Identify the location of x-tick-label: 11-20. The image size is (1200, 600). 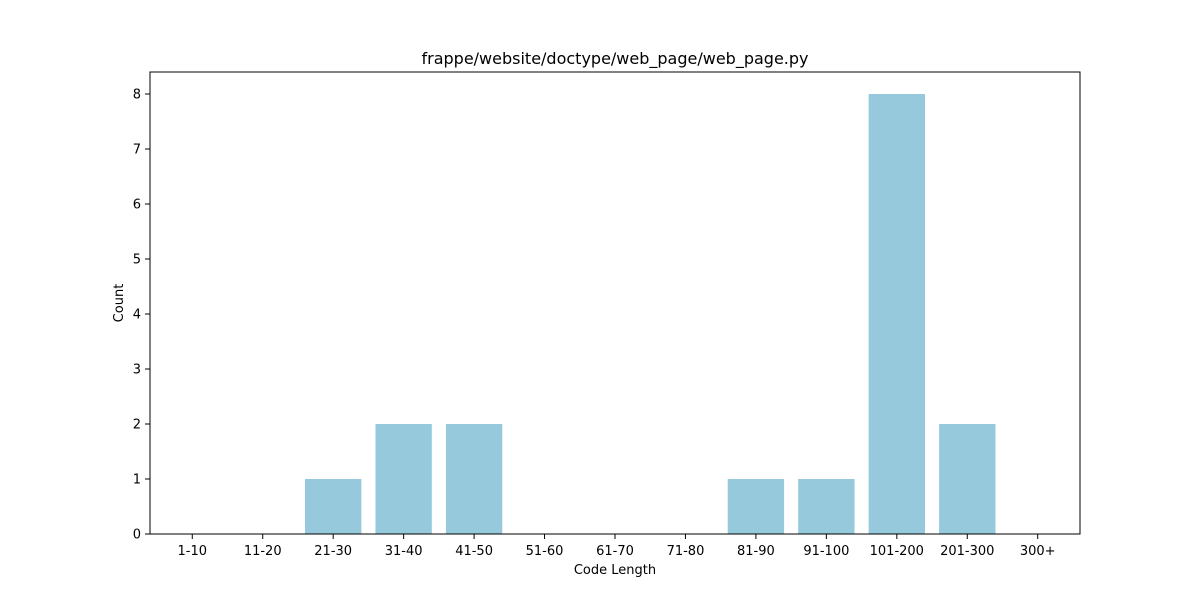
(263, 551).